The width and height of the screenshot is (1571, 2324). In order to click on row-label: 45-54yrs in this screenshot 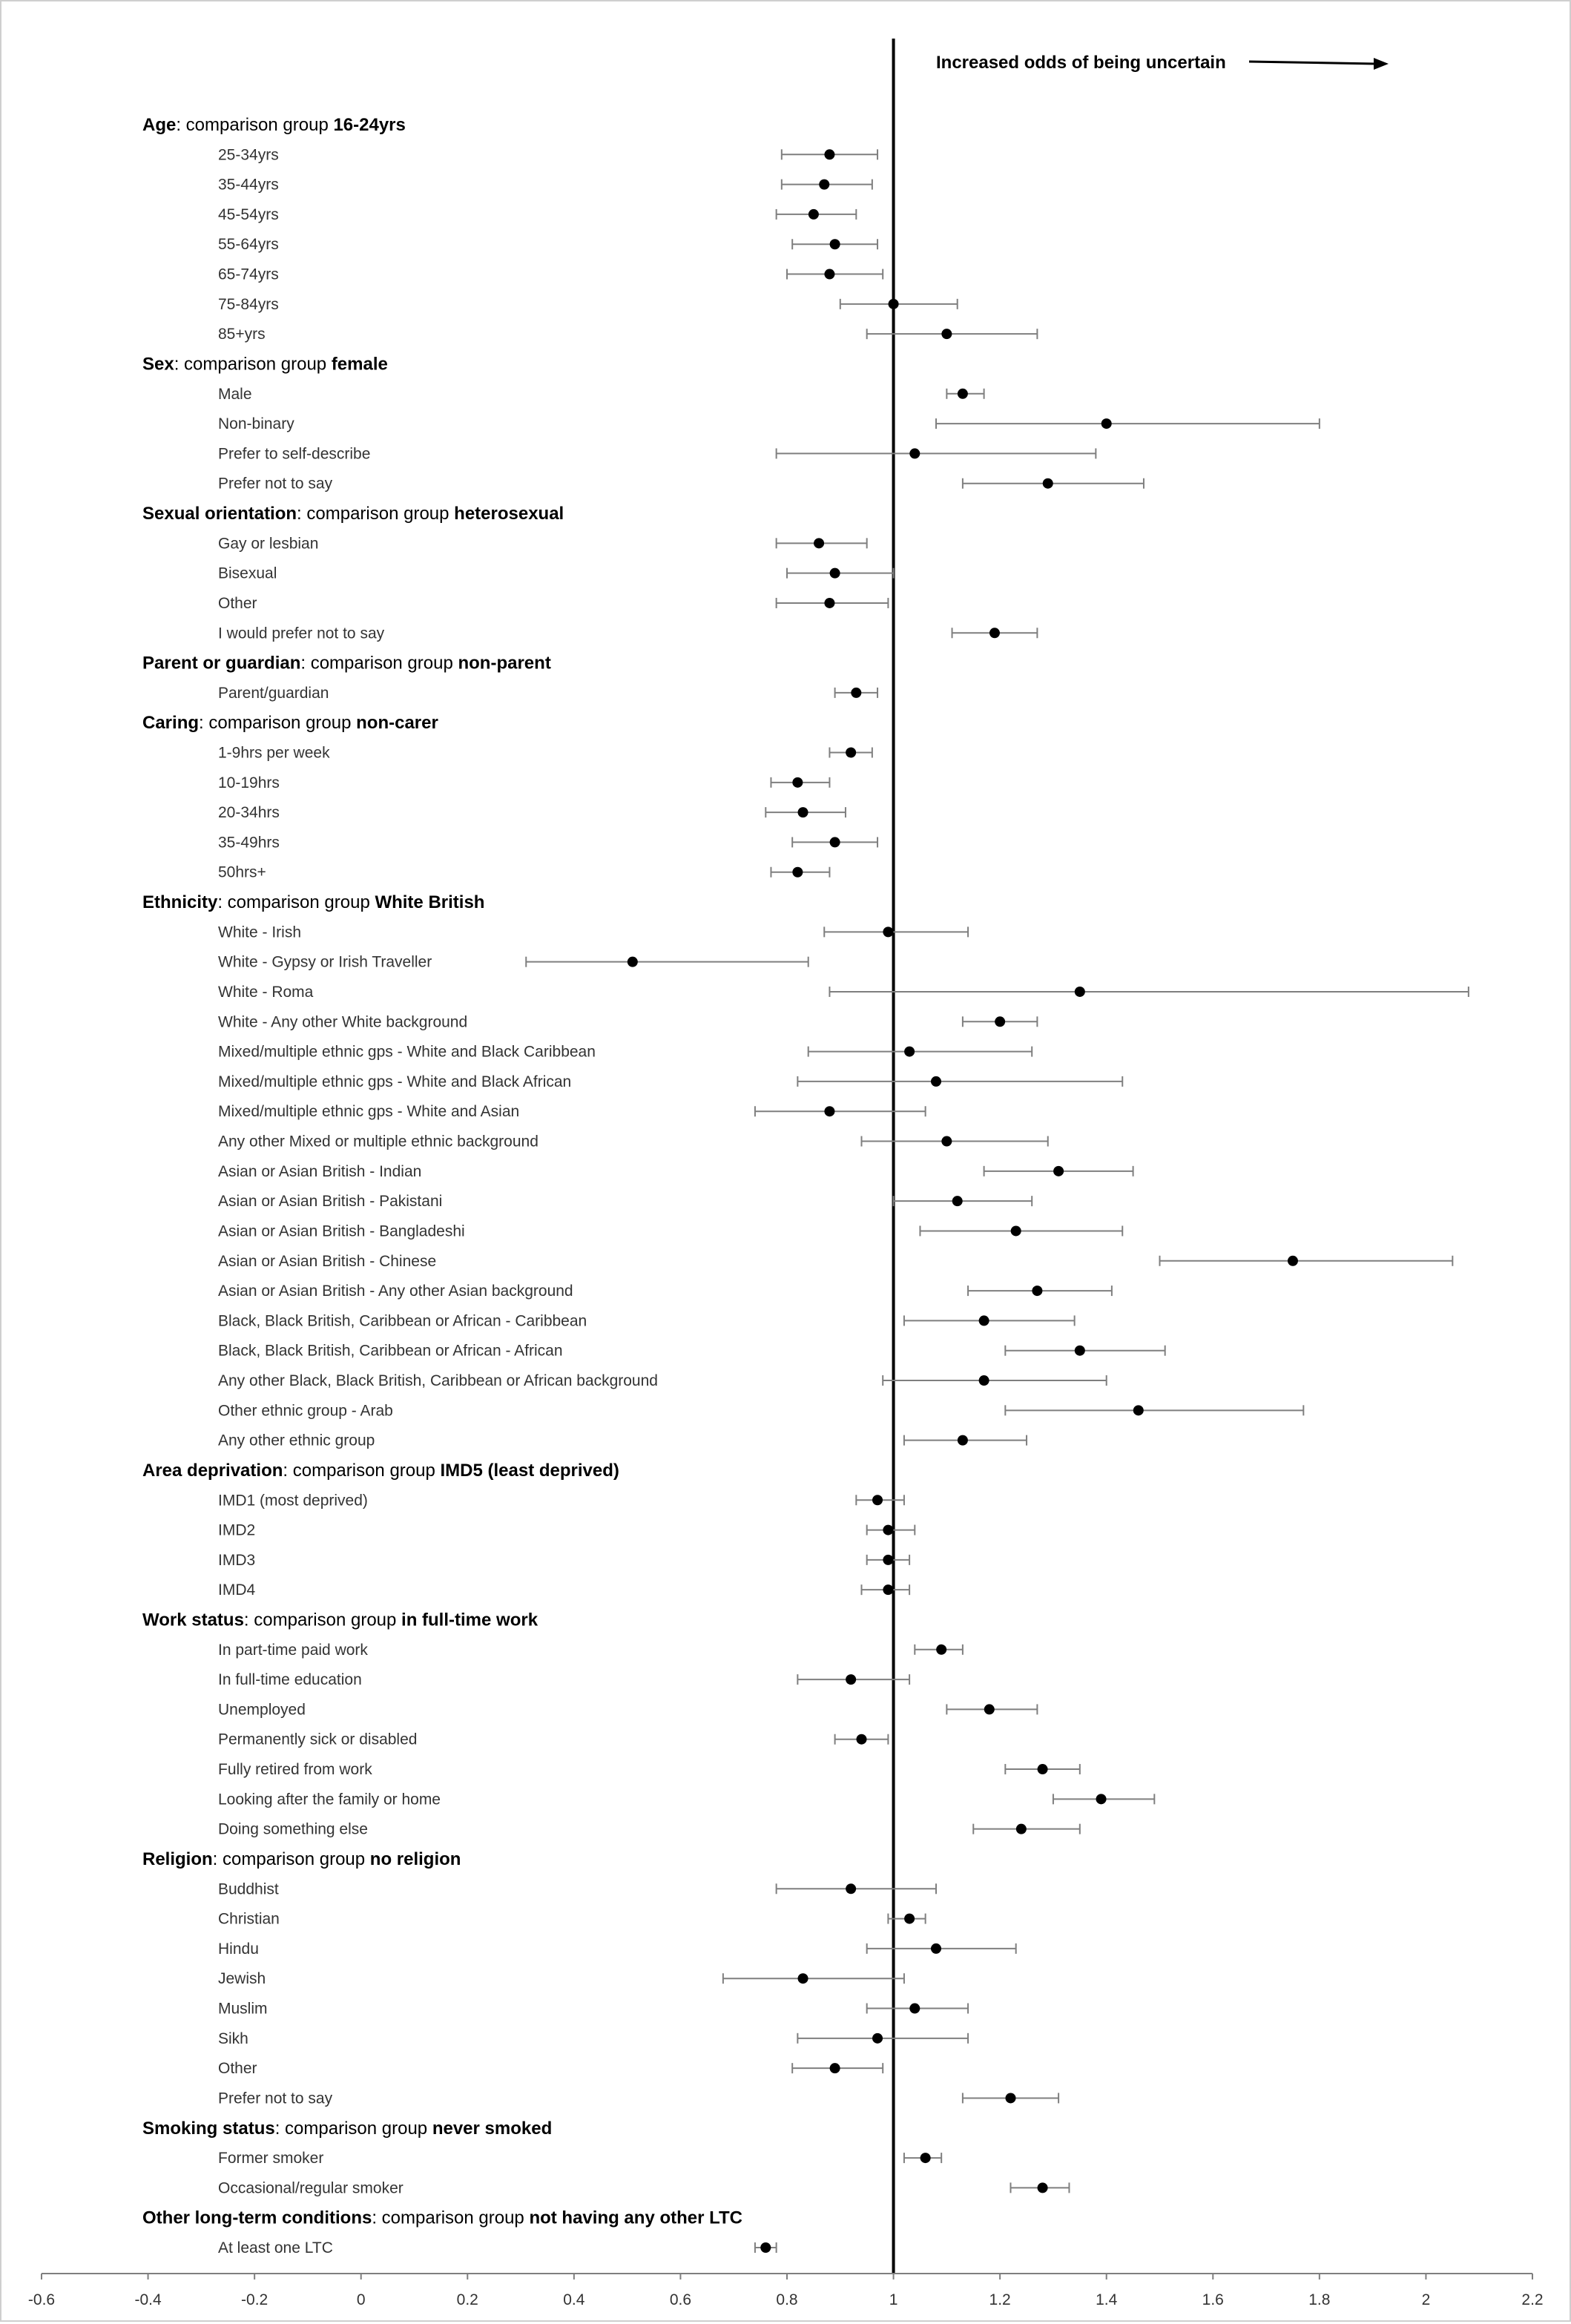, I will do `click(248, 214)`.